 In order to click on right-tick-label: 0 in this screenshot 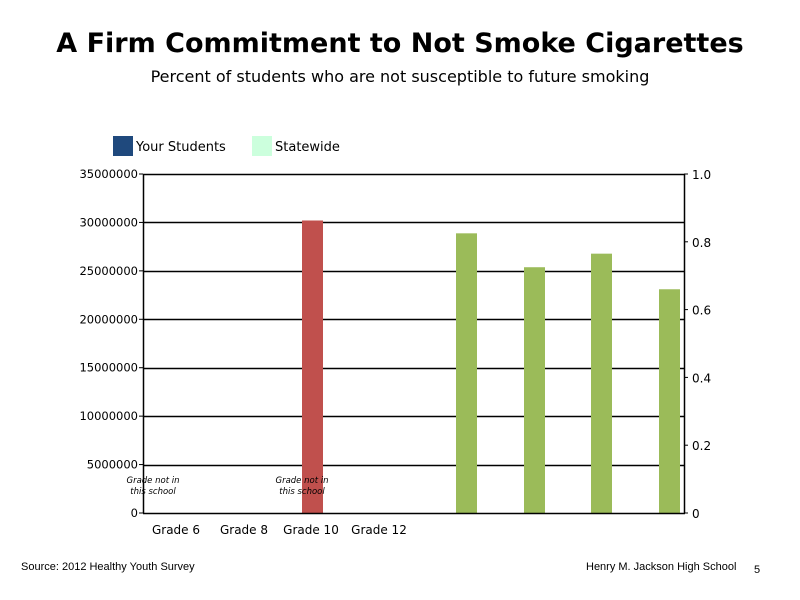, I will do `click(696, 514)`.